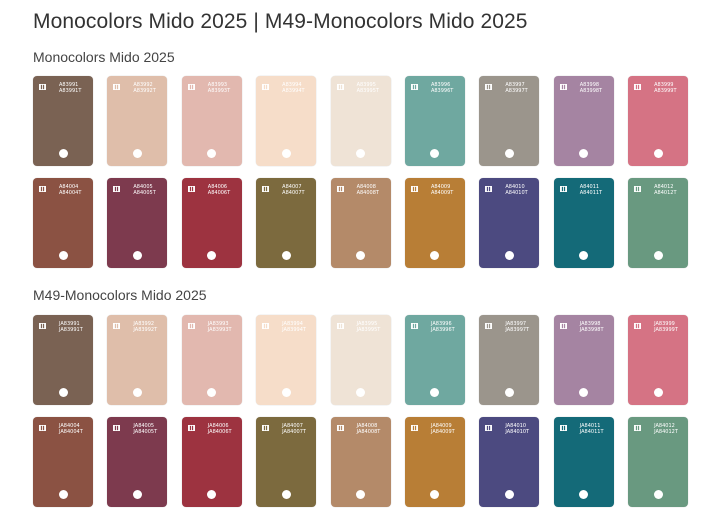  I want to click on swatch-codes: JA83995 JA83995T, so click(369, 327).